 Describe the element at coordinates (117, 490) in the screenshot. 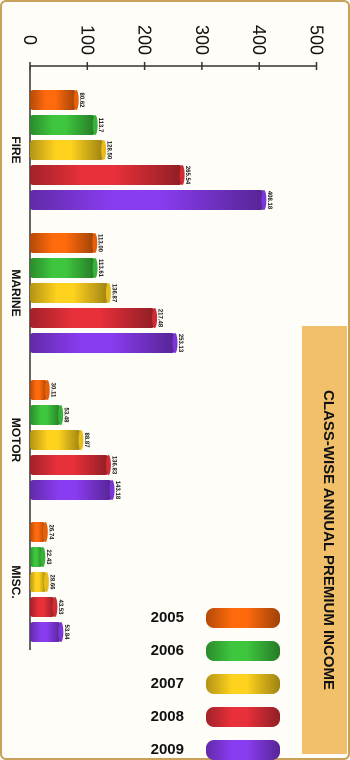

I see `value-label: 143.18` at that location.